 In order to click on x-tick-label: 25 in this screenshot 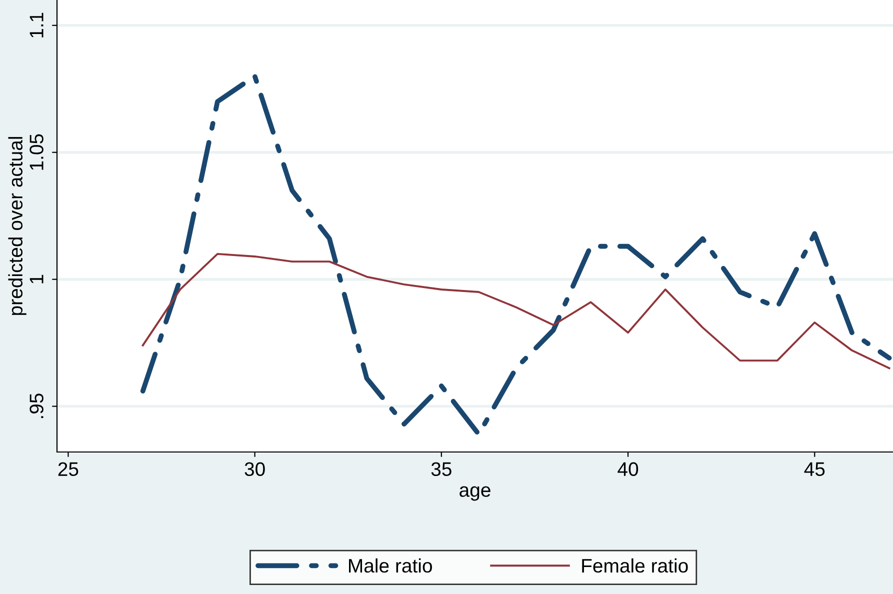, I will do `click(68, 469)`.